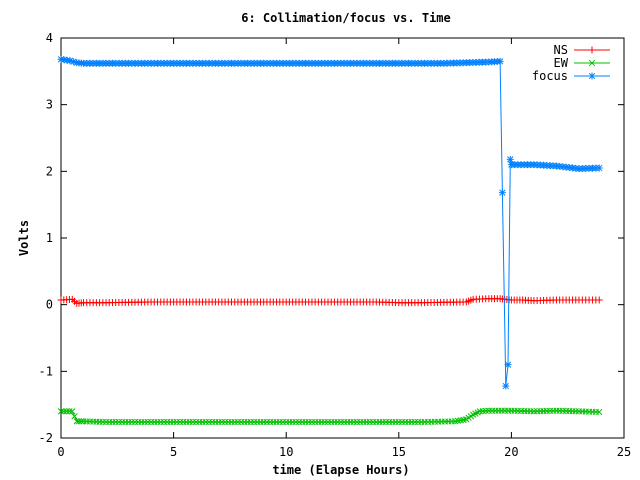 The width and height of the screenshot is (640, 480). I want to click on x-axis-label: time (Elapse Hours), so click(340, 470).